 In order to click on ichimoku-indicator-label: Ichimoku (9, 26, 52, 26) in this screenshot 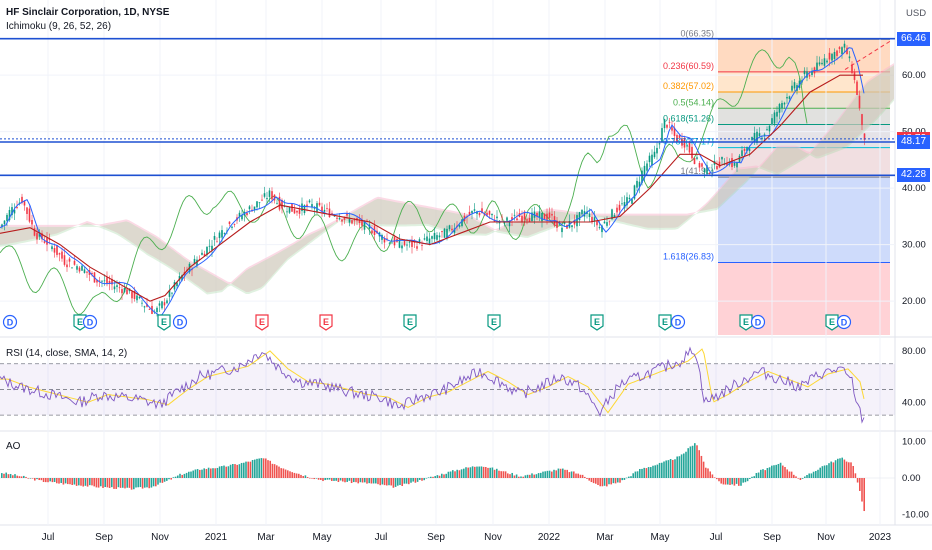, I will do `click(59, 26)`.